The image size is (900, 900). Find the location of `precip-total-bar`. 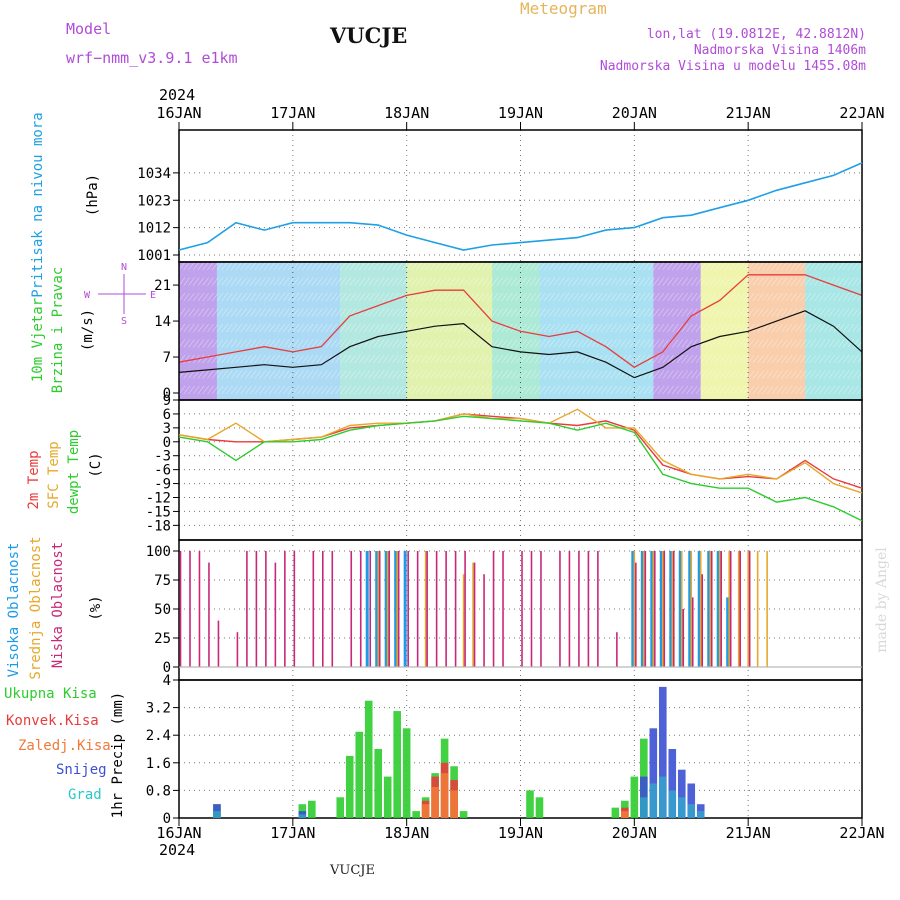

precip-total-bar is located at coordinates (634, 797).